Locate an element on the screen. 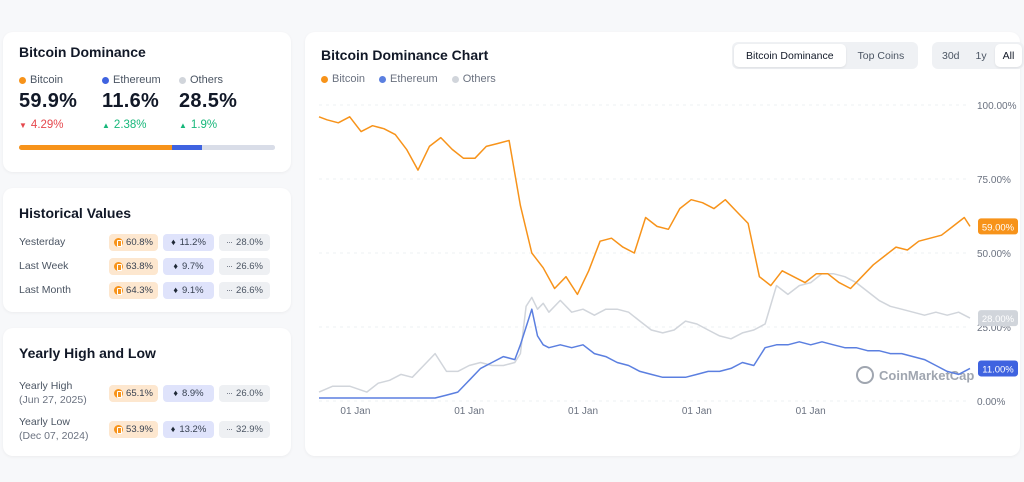  others-pill: ··· 28.0% is located at coordinates (244, 242).